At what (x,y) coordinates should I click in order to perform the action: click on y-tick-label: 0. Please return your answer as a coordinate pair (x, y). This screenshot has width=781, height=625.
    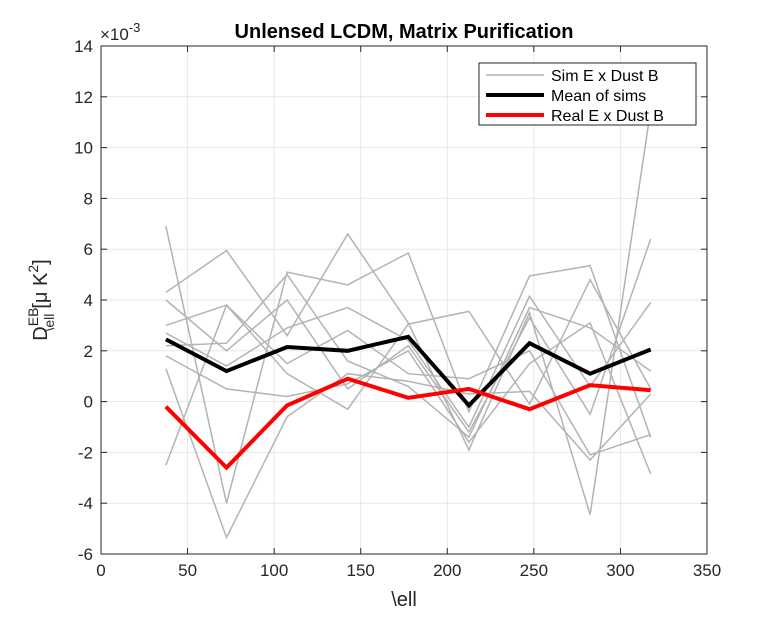
    Looking at the image, I should click on (88, 402).